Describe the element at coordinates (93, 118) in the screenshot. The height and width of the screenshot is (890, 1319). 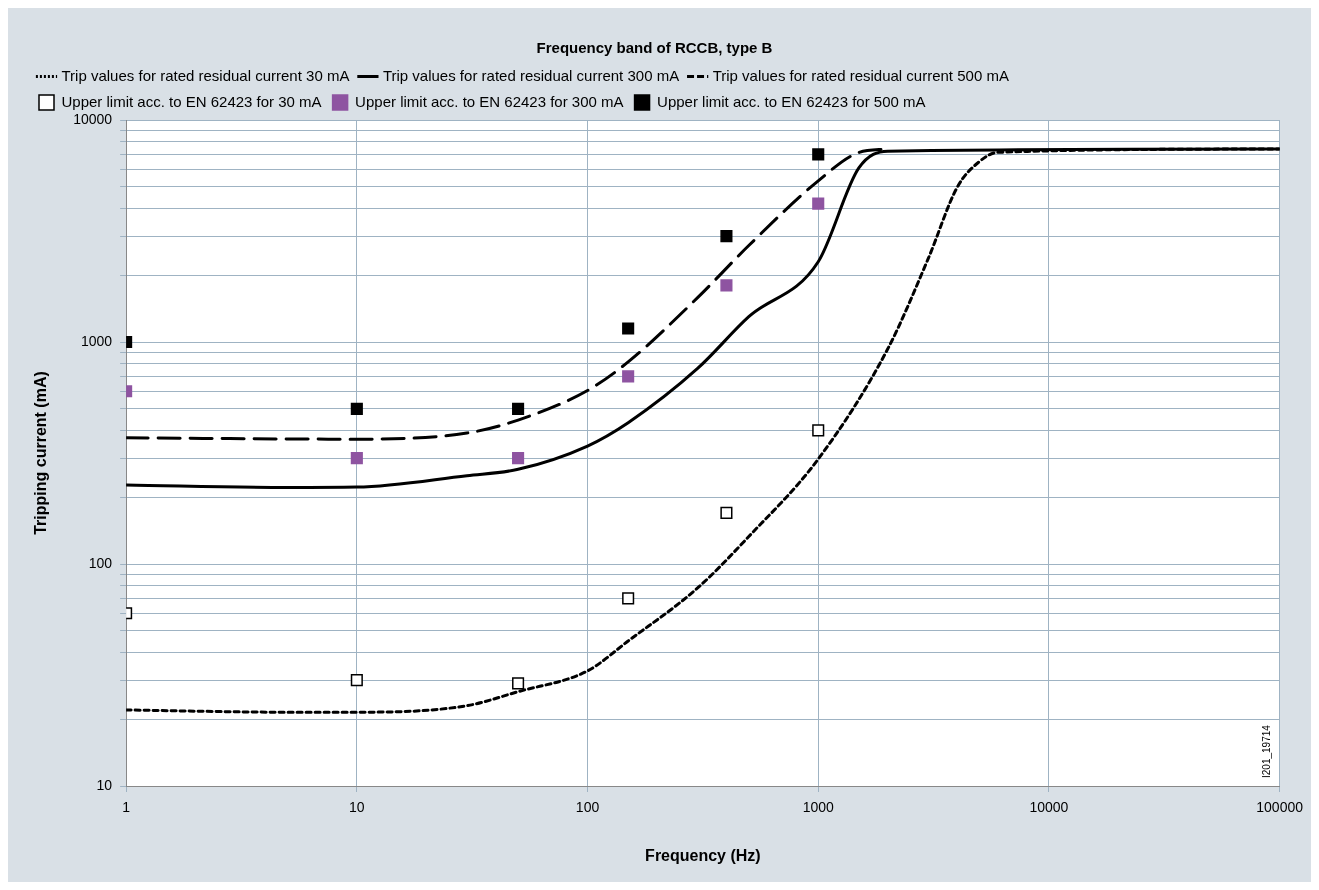
I see `y-tick-label: 10000` at that location.